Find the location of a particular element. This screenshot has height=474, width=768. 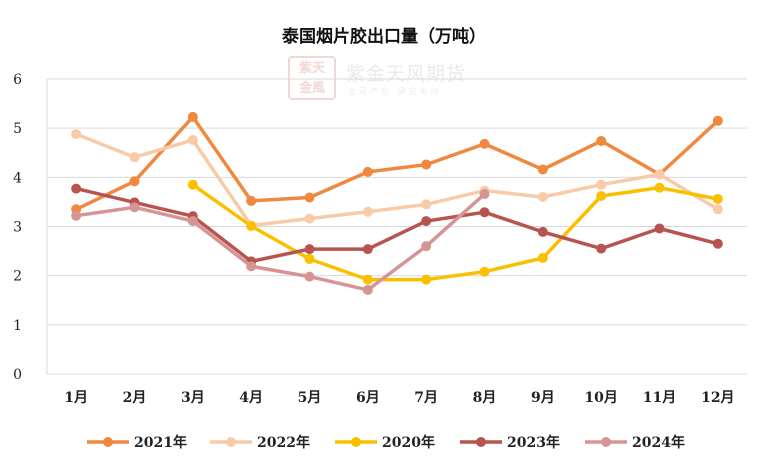

legend-item-2024年: 2024年 is located at coordinates (635, 442).